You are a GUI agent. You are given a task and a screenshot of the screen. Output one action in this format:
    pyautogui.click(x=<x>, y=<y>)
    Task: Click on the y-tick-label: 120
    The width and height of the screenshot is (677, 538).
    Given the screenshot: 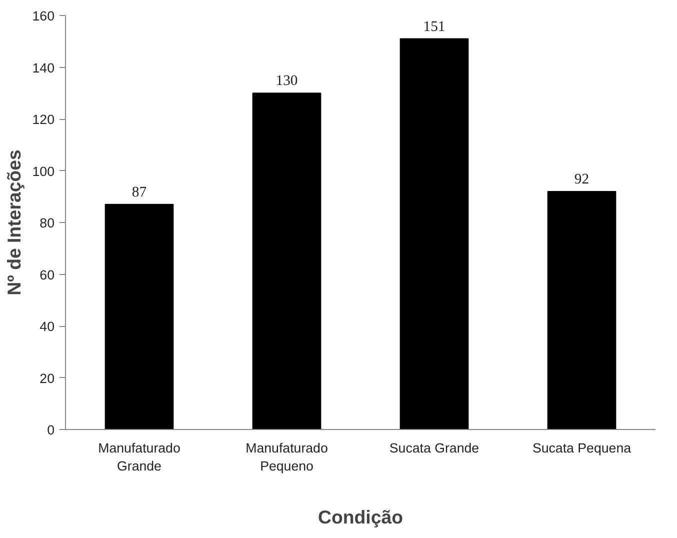 What is the action you would take?
    pyautogui.click(x=43, y=119)
    